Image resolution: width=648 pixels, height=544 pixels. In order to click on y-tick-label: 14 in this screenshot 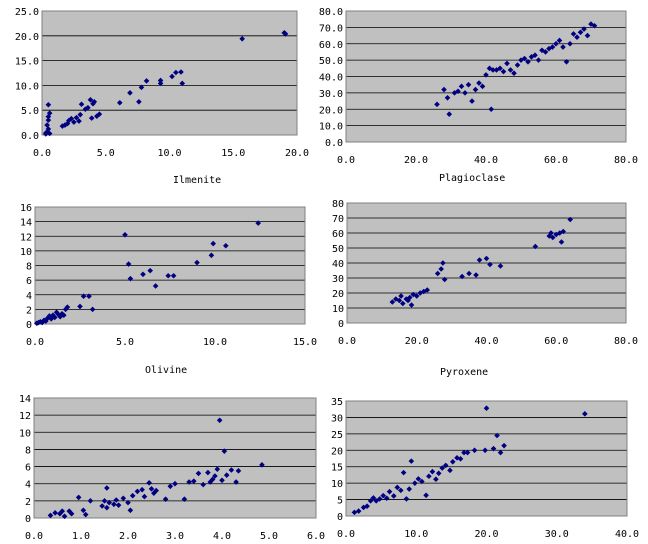, I will do `click(25, 399)`.